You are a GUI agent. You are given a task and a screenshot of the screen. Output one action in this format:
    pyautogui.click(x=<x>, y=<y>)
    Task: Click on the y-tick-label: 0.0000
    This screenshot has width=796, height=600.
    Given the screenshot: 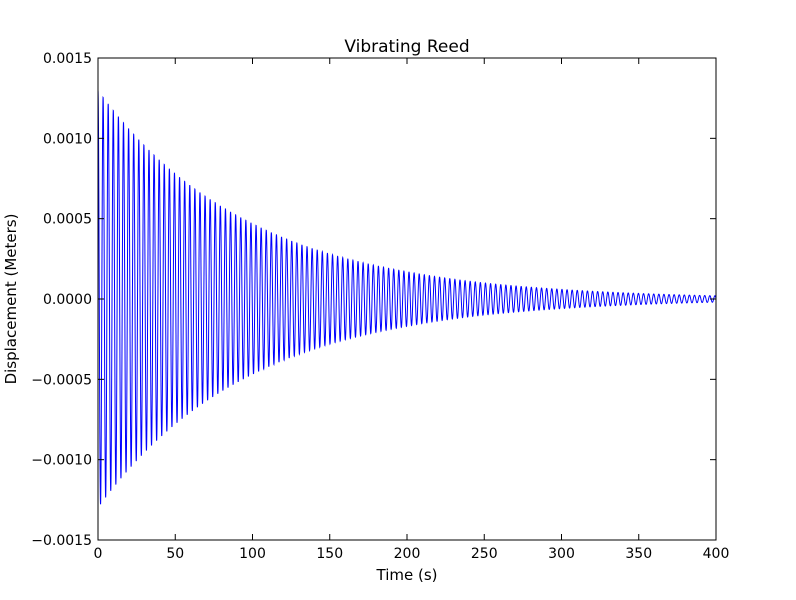 What is the action you would take?
    pyautogui.click(x=67, y=300)
    